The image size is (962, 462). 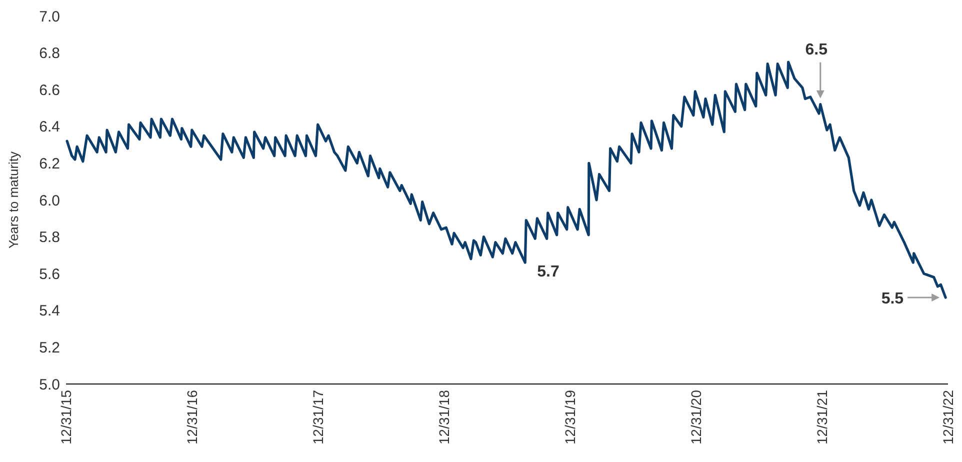 What do you see at coordinates (192, 417) in the screenshot?
I see `x-tick-label: 12/31/16` at bounding box center [192, 417].